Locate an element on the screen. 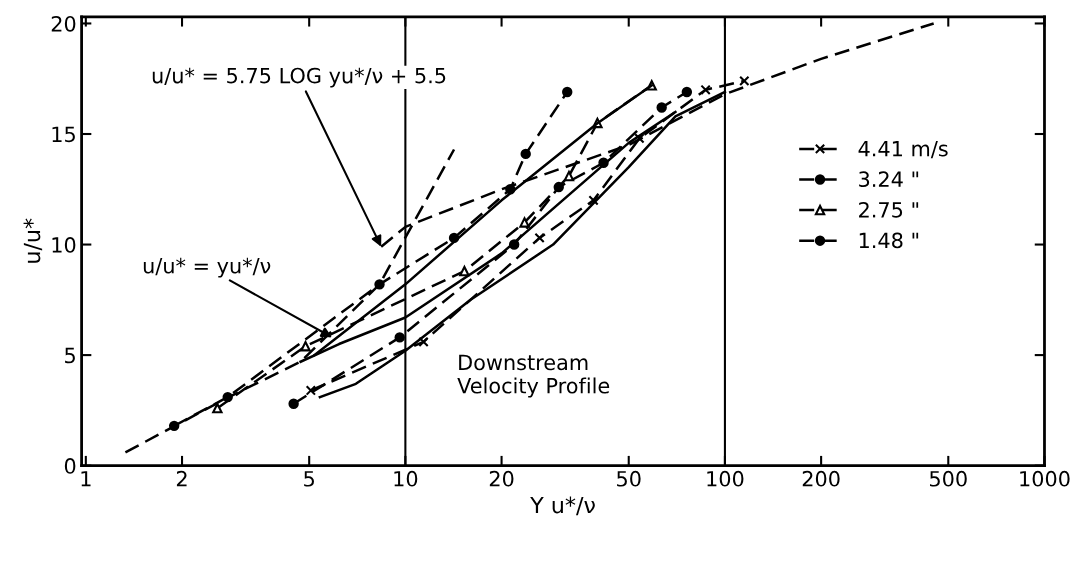  legend-label: 2.75 " is located at coordinates (889, 209).